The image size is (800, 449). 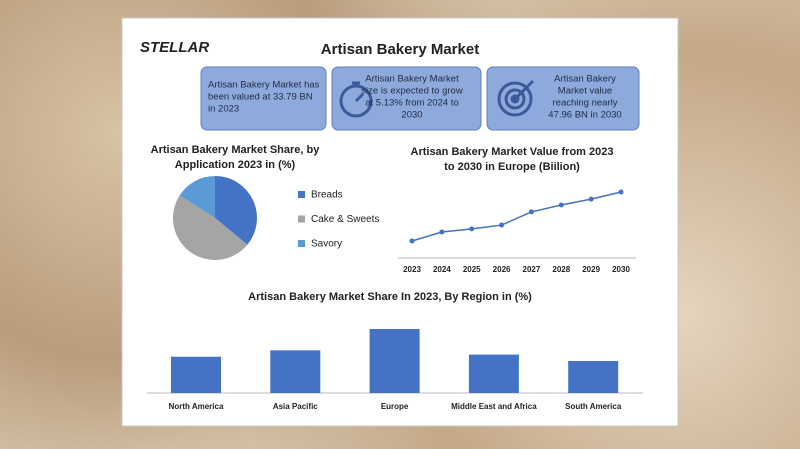 What do you see at coordinates (260, 97) in the screenshot?
I see `info-text: been valued at 33.79 BN` at bounding box center [260, 97].